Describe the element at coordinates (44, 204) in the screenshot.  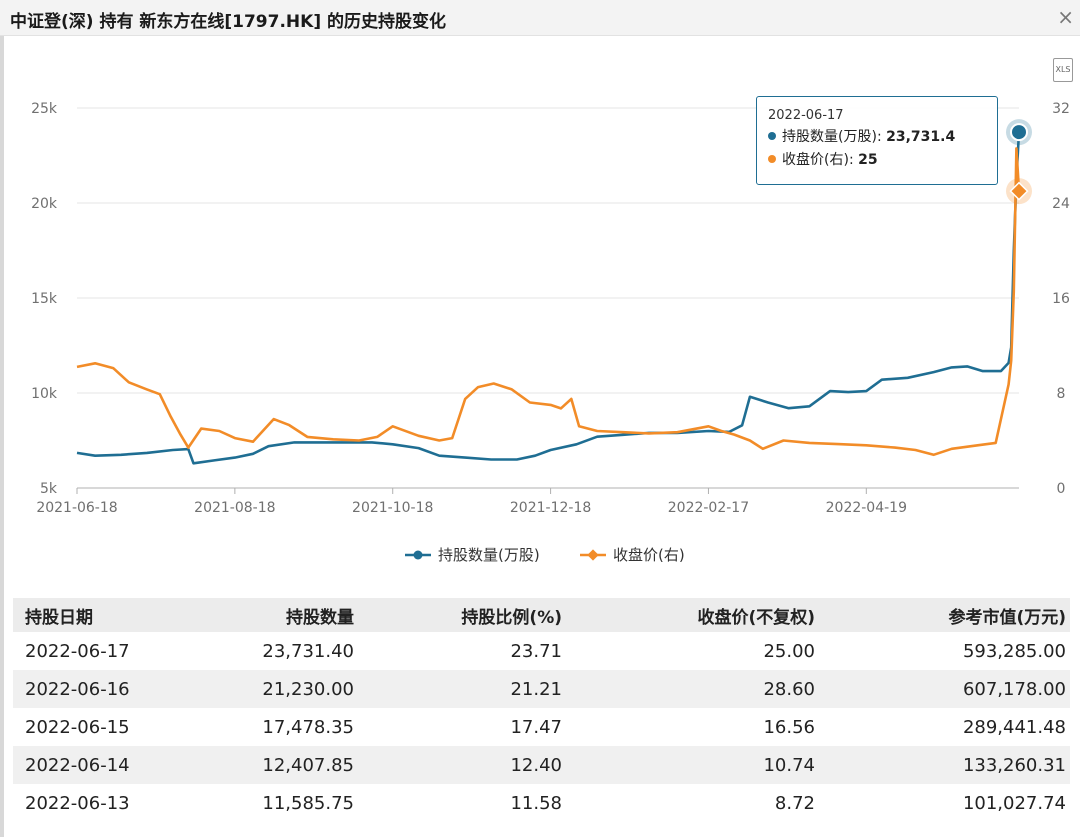
I see `y-left-tick-label: 20k` at that location.